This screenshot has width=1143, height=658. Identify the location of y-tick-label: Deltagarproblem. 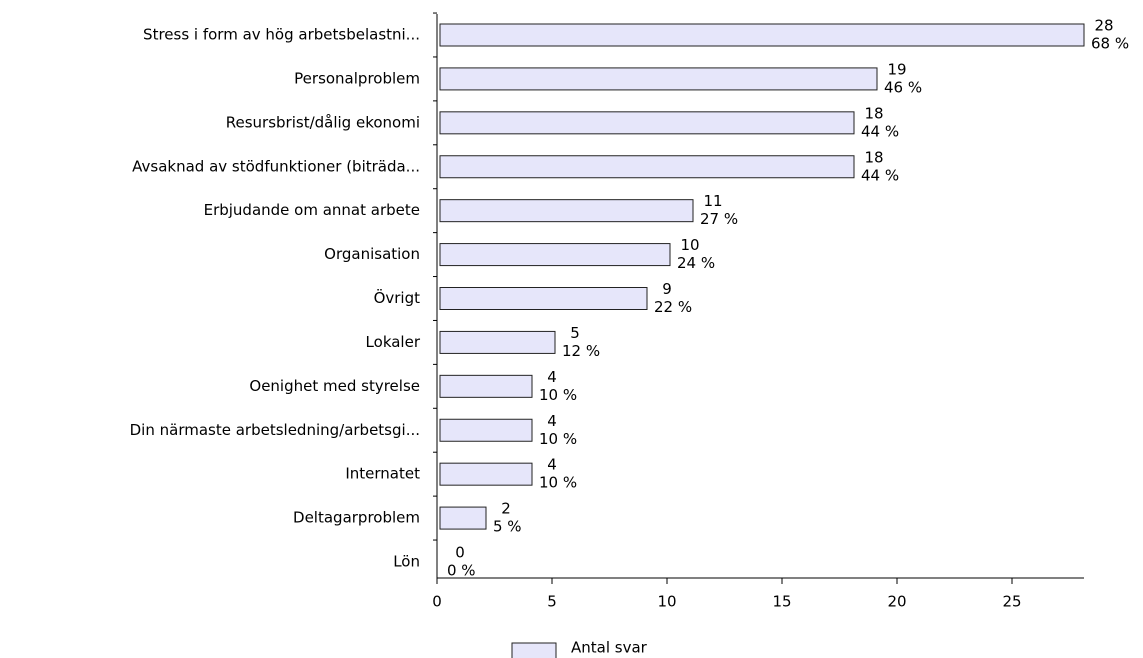
(356, 518).